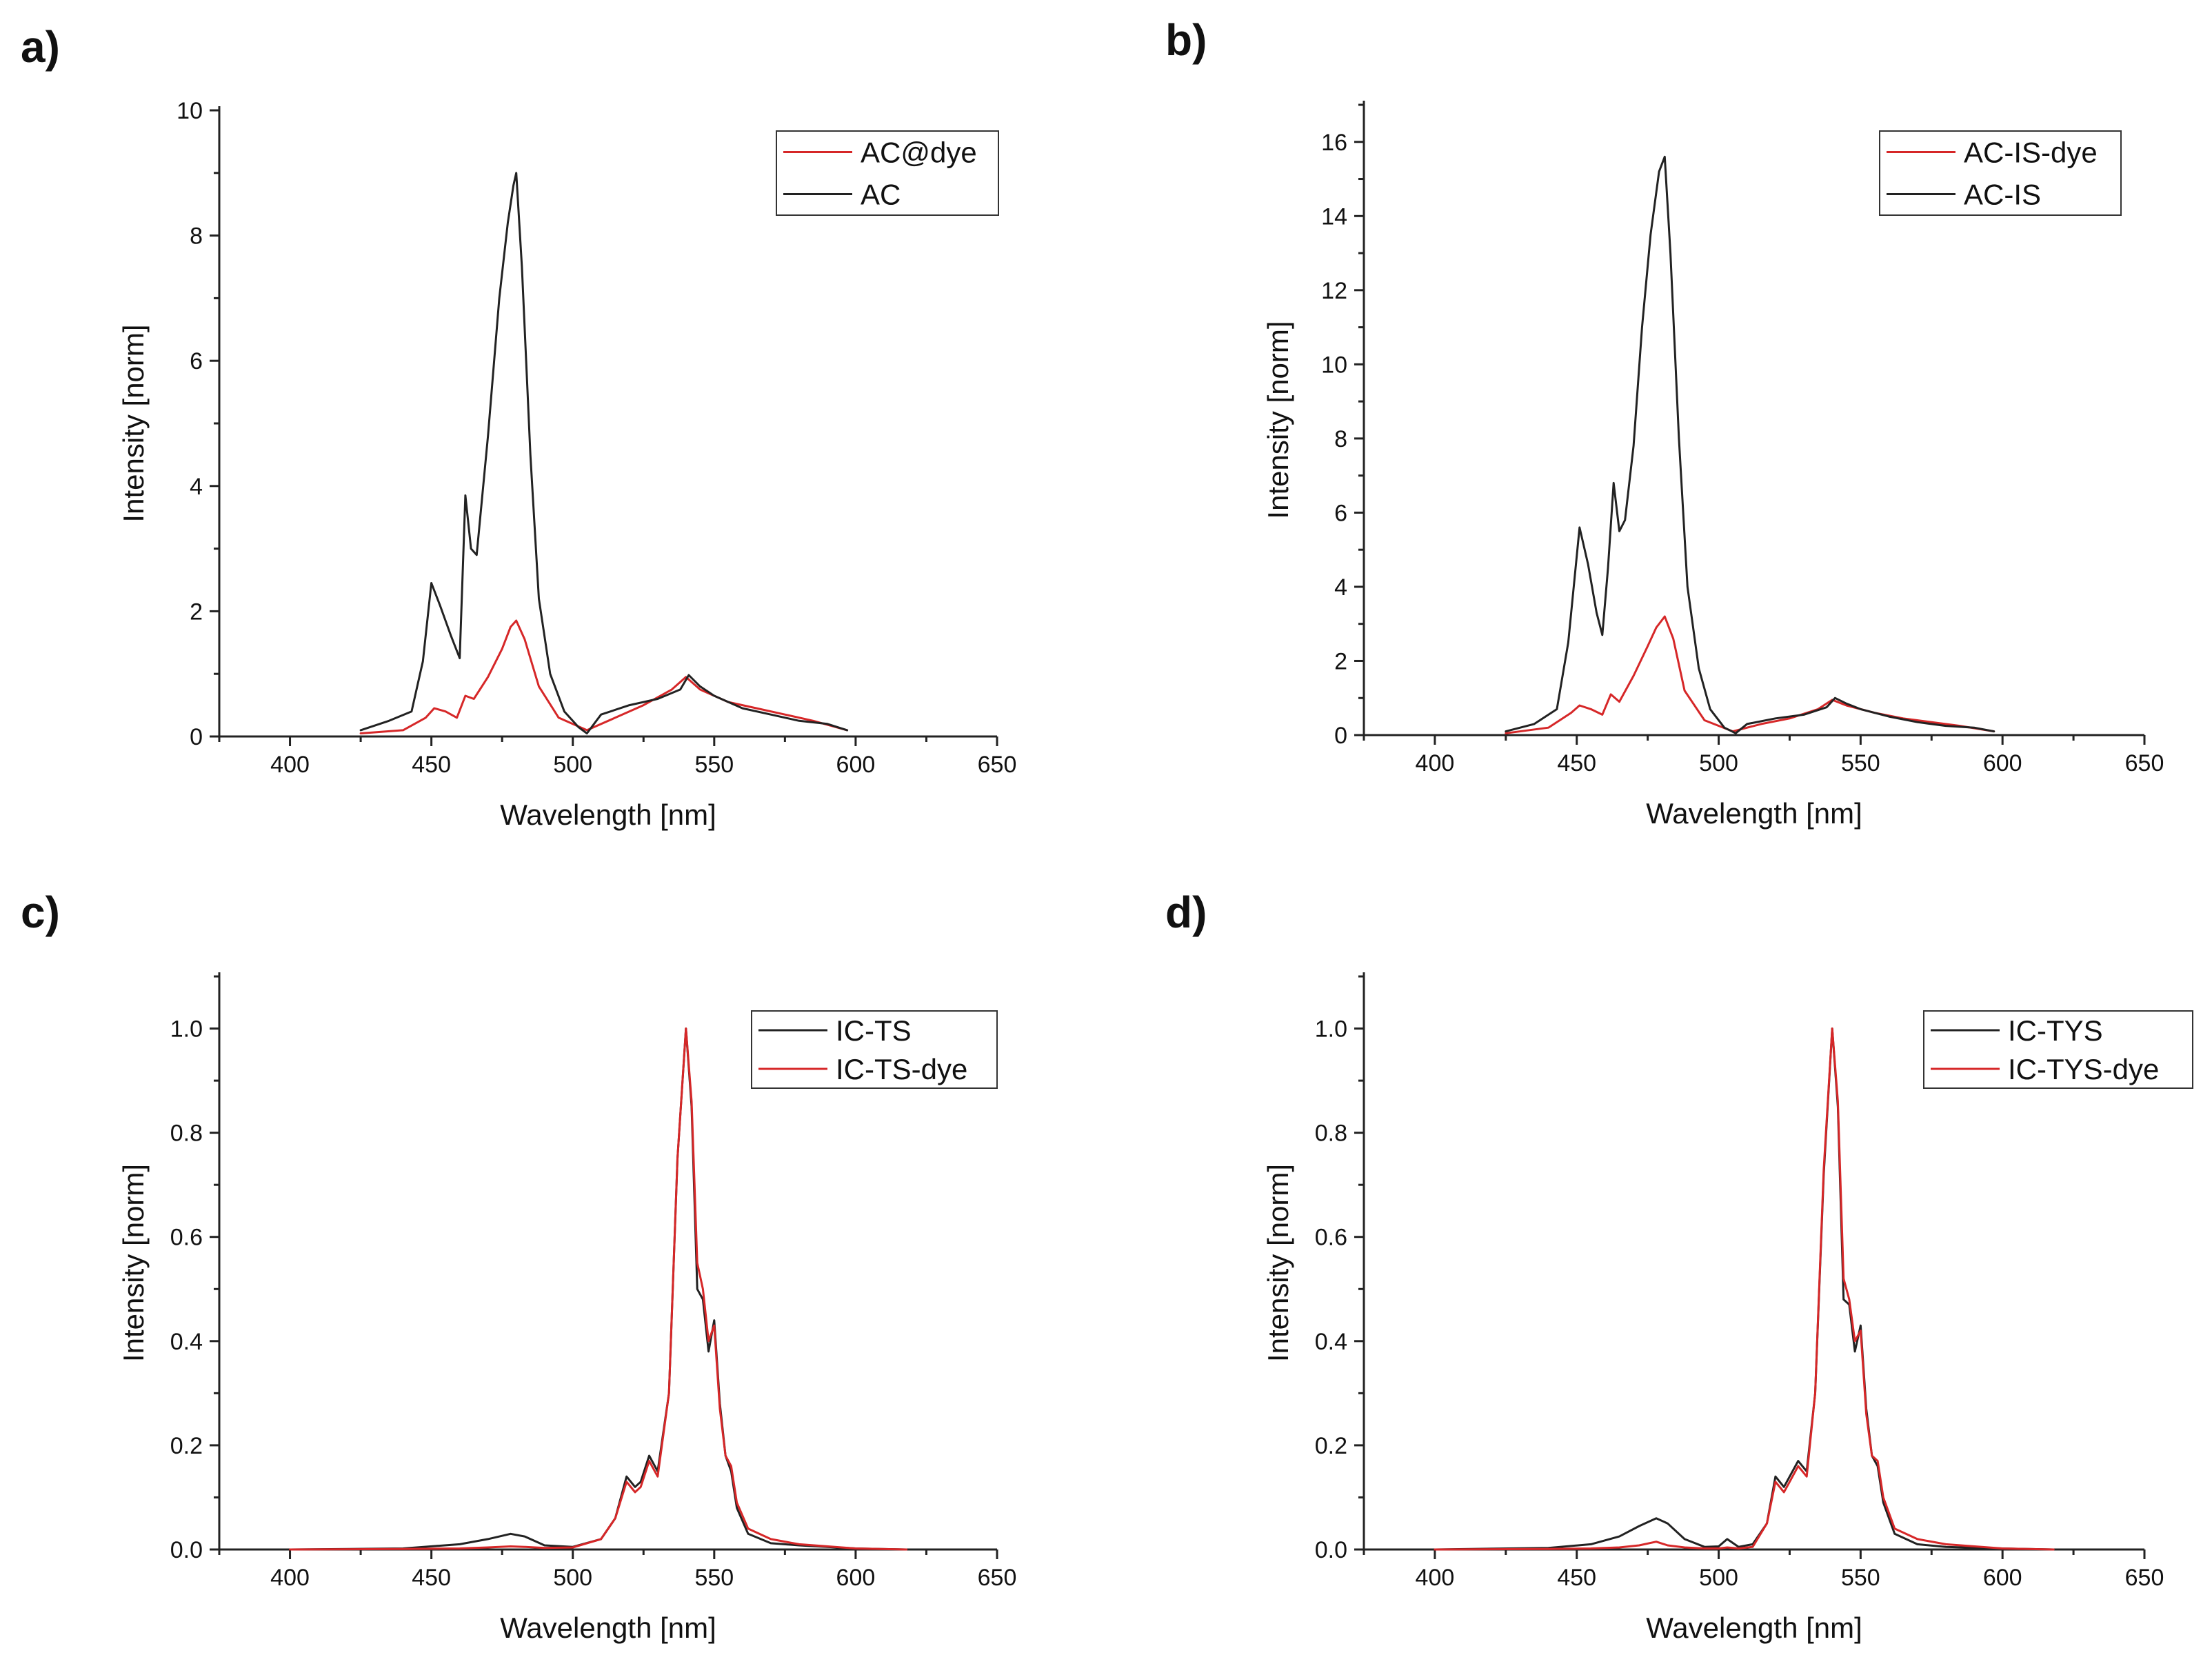 This screenshot has width=2212, height=1655. Describe the element at coordinates (1334, 291) in the screenshot. I see `y-tick-label: 12` at that location.